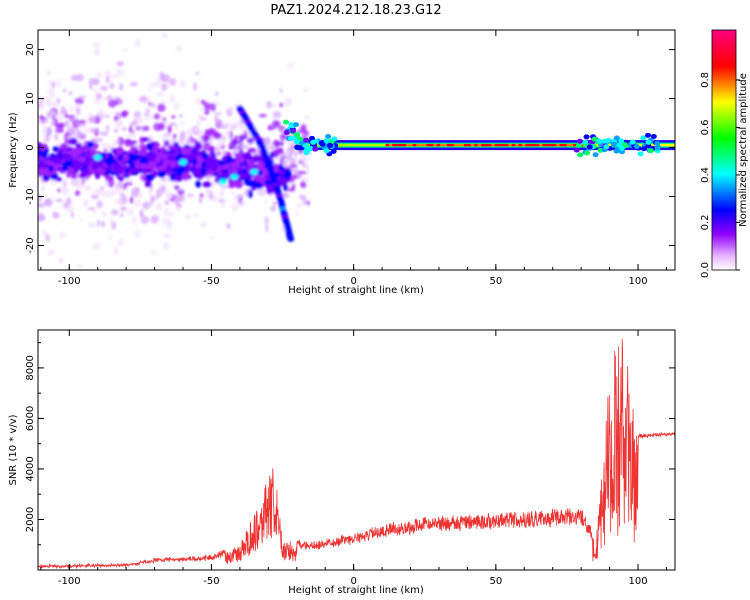 This screenshot has width=750, height=600. Describe the element at coordinates (30, 98) in the screenshot. I see `y-tick-label: 10` at that location.